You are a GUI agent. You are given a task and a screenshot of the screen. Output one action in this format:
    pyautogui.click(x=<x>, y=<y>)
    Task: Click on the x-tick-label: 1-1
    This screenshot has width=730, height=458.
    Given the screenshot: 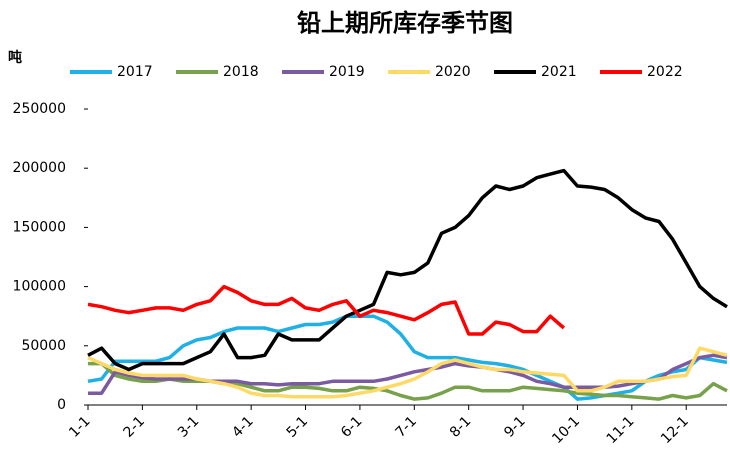 What is the action you would take?
    pyautogui.click(x=79, y=426)
    